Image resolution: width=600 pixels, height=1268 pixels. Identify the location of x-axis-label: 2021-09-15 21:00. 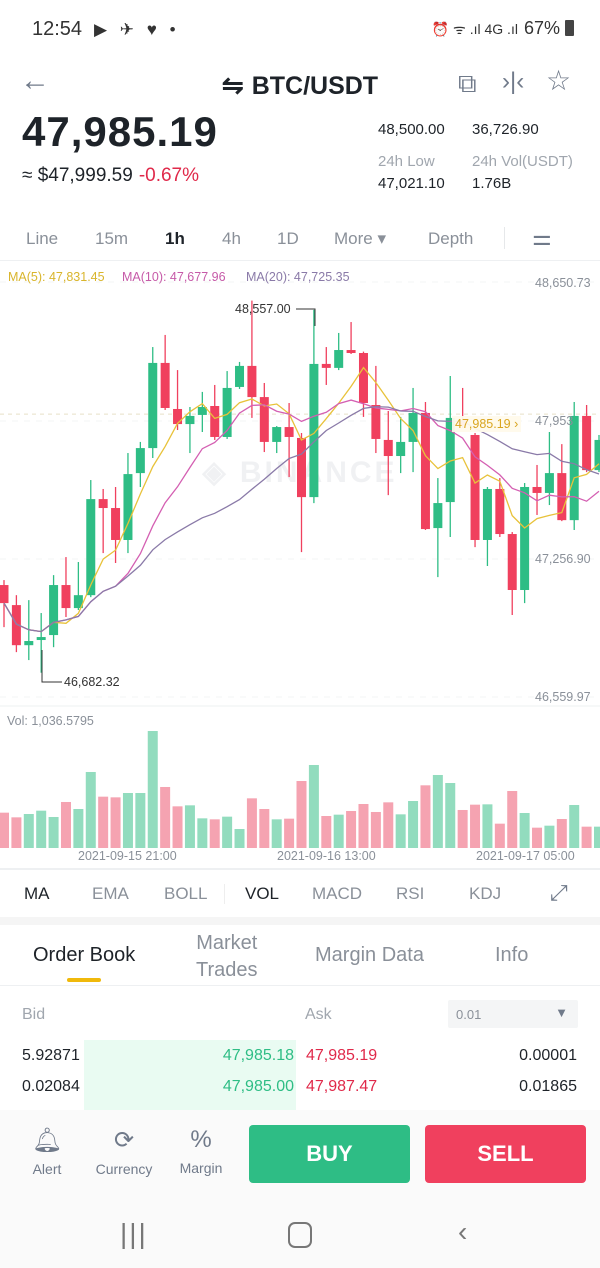
(127, 856).